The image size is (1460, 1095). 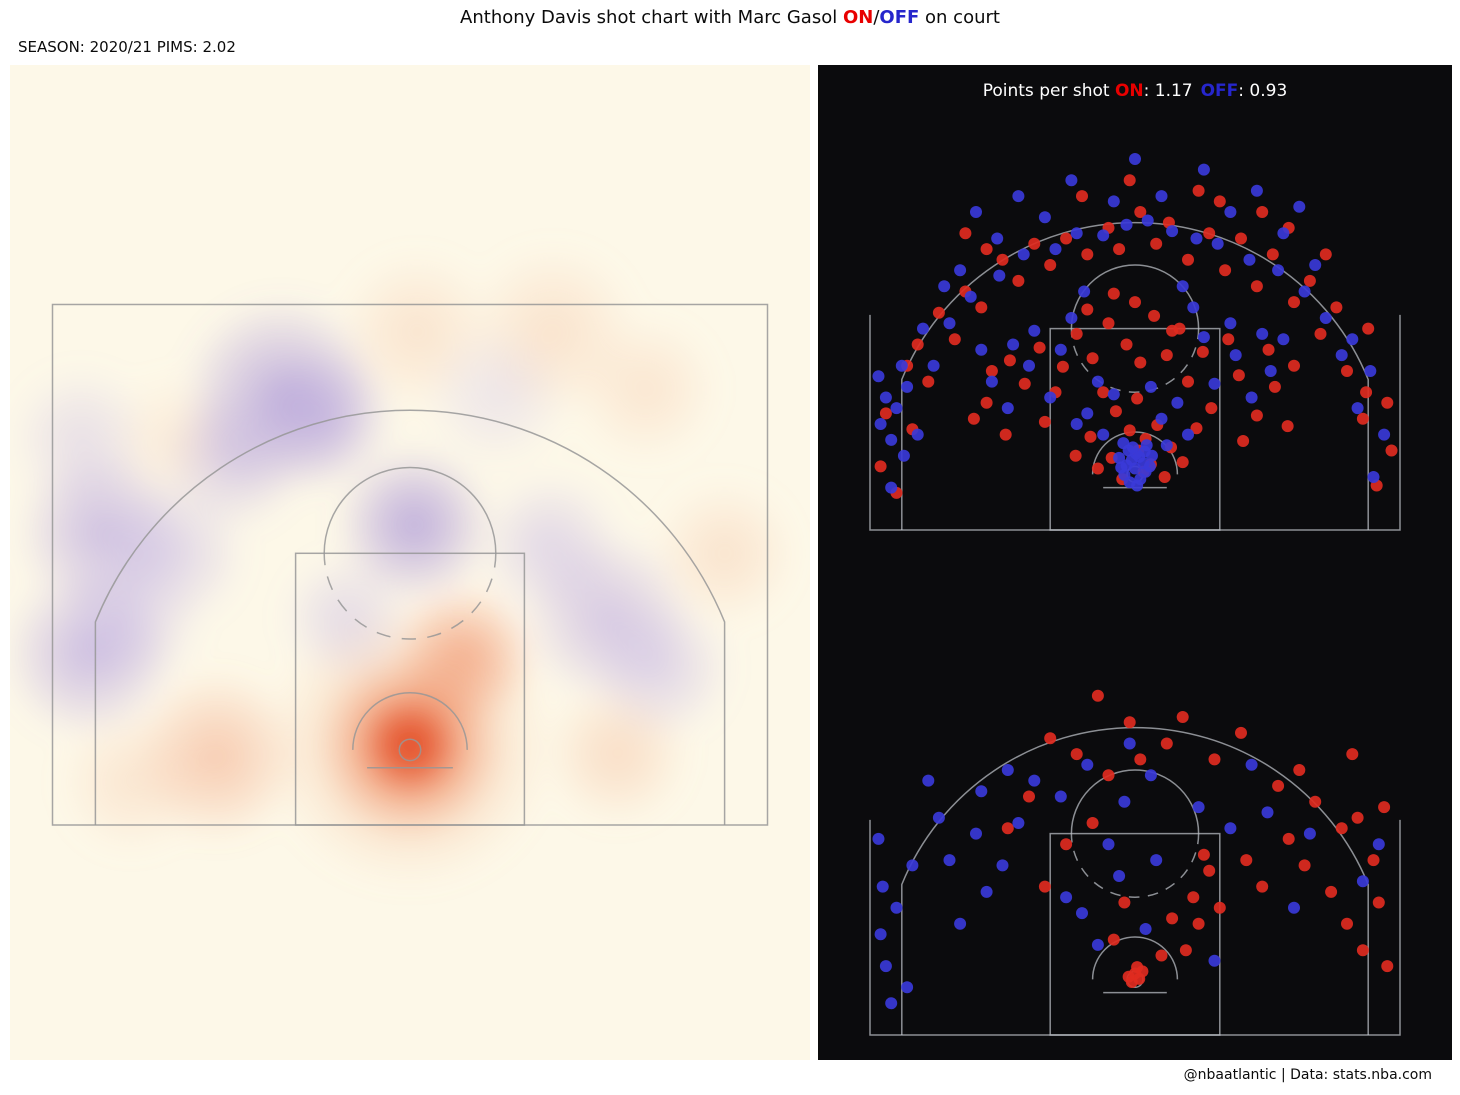 What do you see at coordinates (1048, 91) in the screenshot?
I see `pps-prefix: Points per shot` at bounding box center [1048, 91].